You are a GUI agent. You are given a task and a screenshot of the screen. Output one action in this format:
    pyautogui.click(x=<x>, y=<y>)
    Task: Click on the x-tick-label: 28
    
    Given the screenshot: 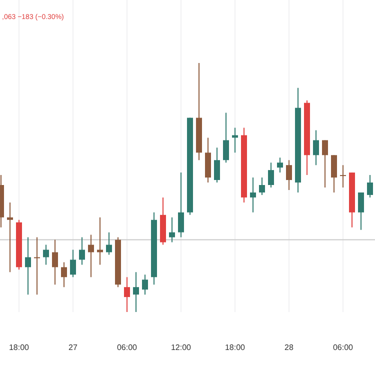 What is the action you would take?
    pyautogui.click(x=289, y=347)
    